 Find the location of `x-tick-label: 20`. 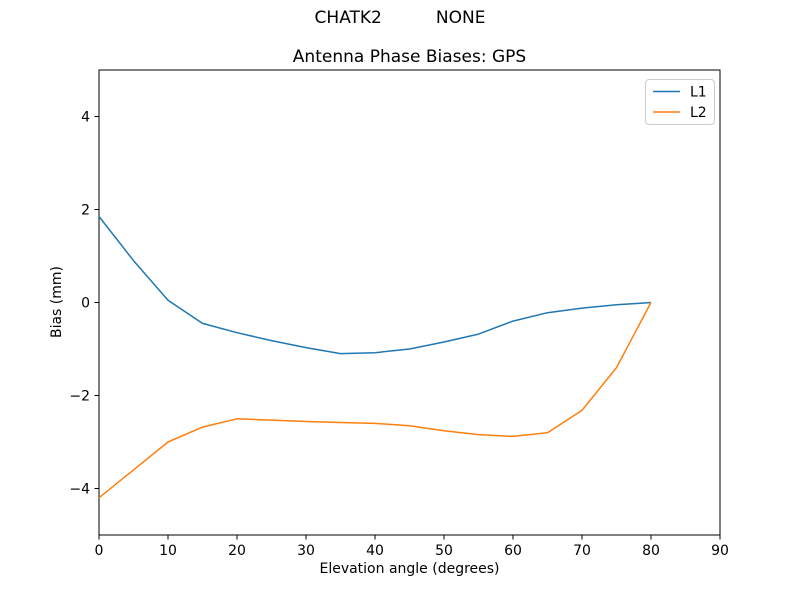

x-tick-label: 20 is located at coordinates (237, 551).